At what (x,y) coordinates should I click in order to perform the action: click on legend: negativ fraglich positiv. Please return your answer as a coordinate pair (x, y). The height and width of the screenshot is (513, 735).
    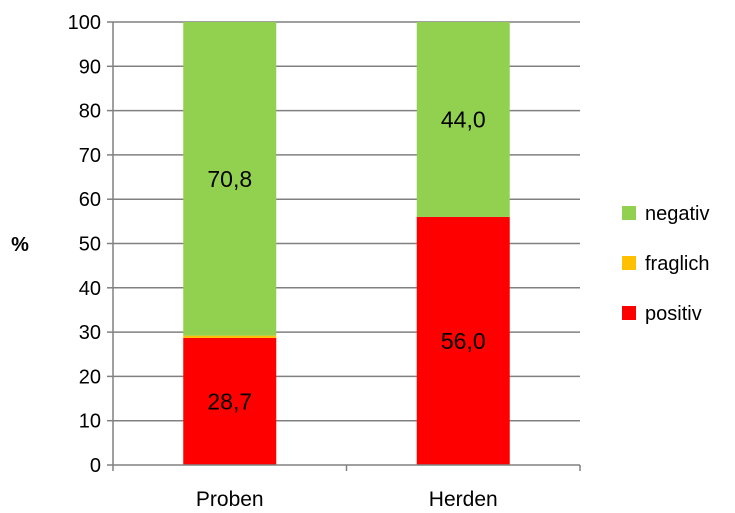
    Looking at the image, I should click on (666, 264).